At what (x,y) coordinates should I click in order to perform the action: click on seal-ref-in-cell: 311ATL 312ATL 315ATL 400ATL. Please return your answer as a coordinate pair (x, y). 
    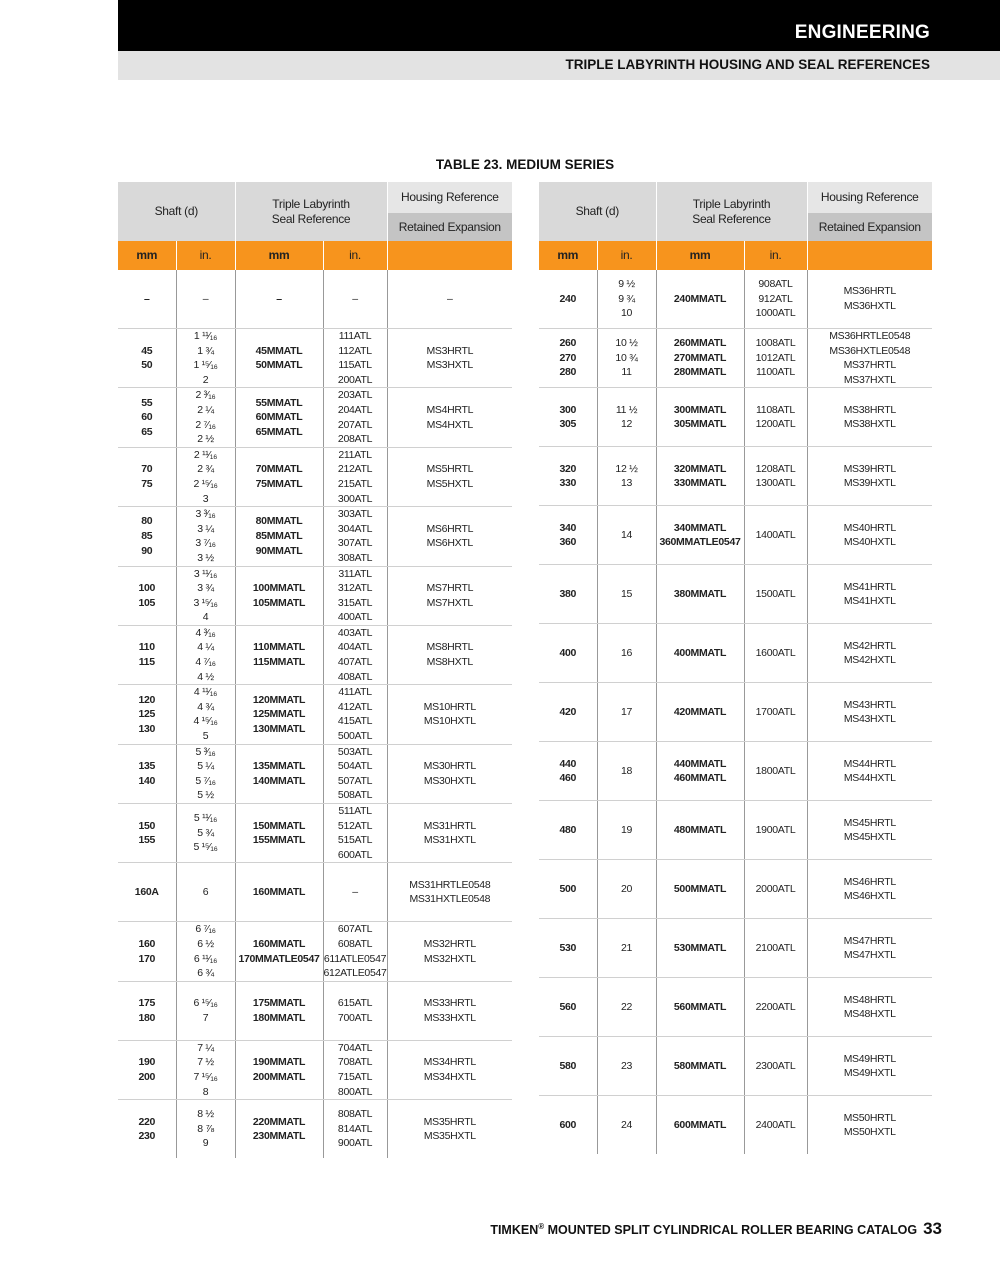
    Looking at the image, I should click on (355, 596).